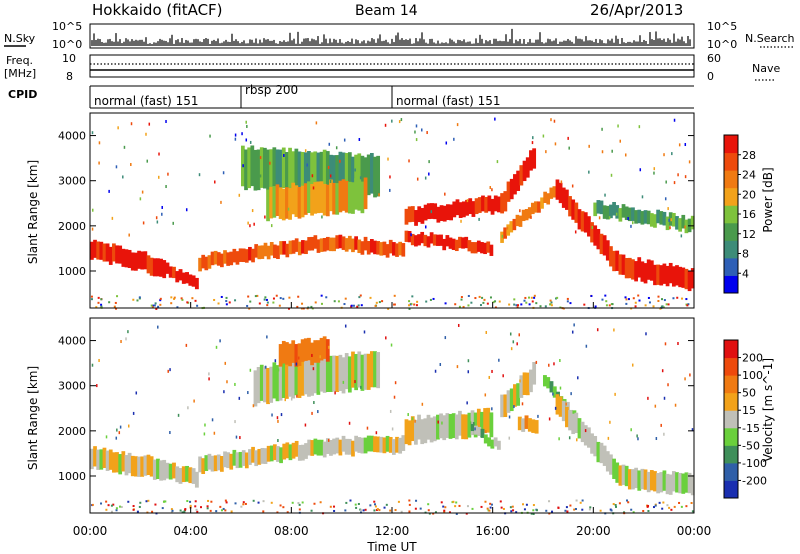 Image resolution: width=800 pixels, height=554 pixels. What do you see at coordinates (22, 94) in the screenshot?
I see `cpid-label: CPID` at bounding box center [22, 94].